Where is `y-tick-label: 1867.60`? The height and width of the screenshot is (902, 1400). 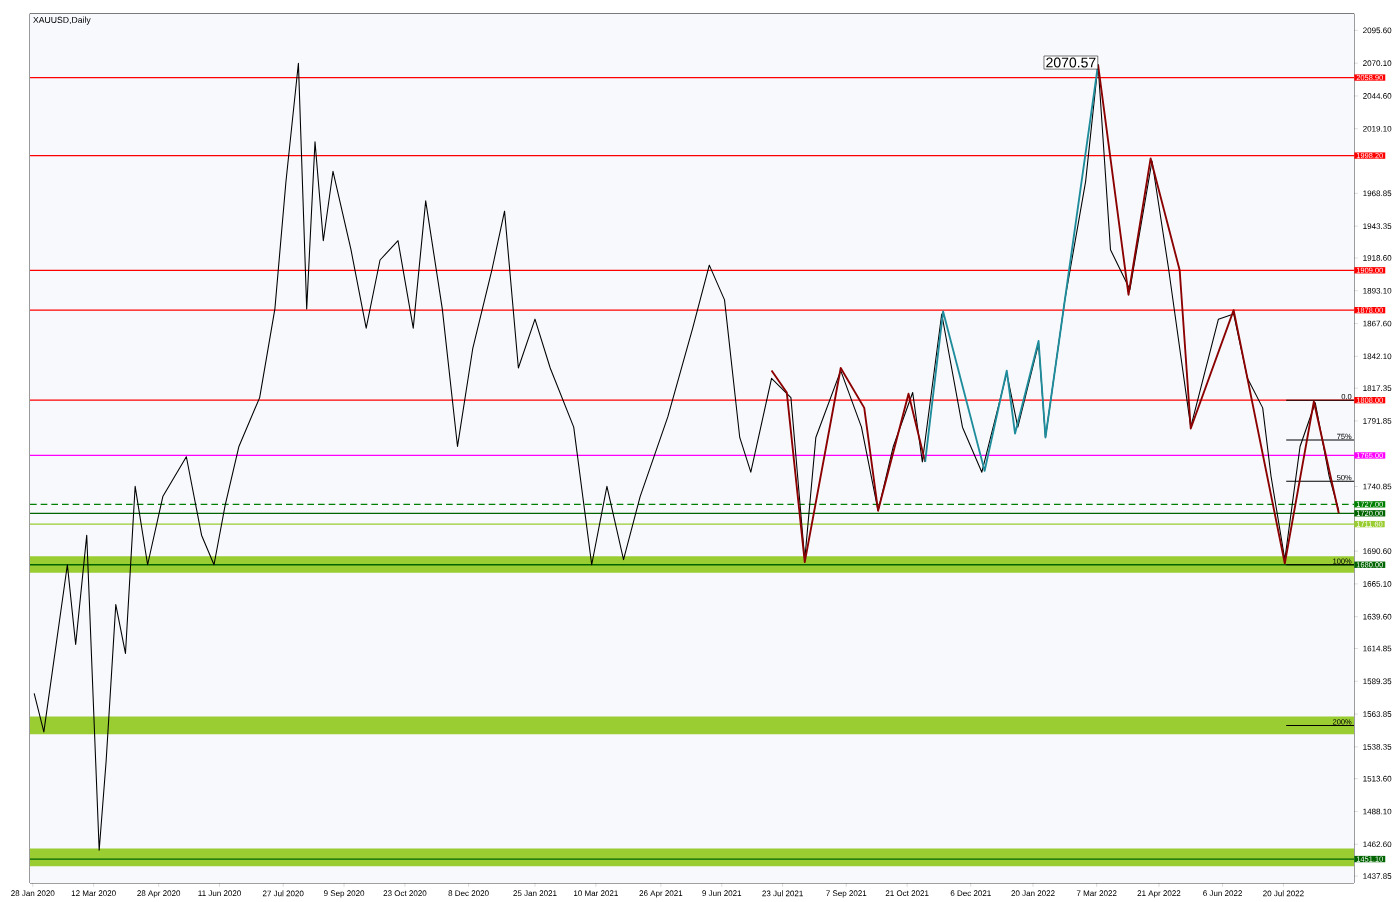 y-tick-label: 1867.60 is located at coordinates (1377, 323).